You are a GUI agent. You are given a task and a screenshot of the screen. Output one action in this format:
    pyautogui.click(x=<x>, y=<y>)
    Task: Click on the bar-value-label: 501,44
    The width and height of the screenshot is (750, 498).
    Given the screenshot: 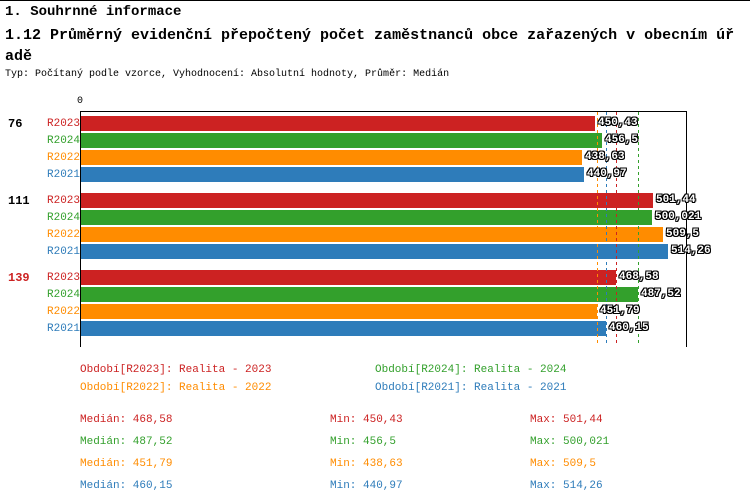 What is the action you would take?
    pyautogui.click(x=676, y=200)
    